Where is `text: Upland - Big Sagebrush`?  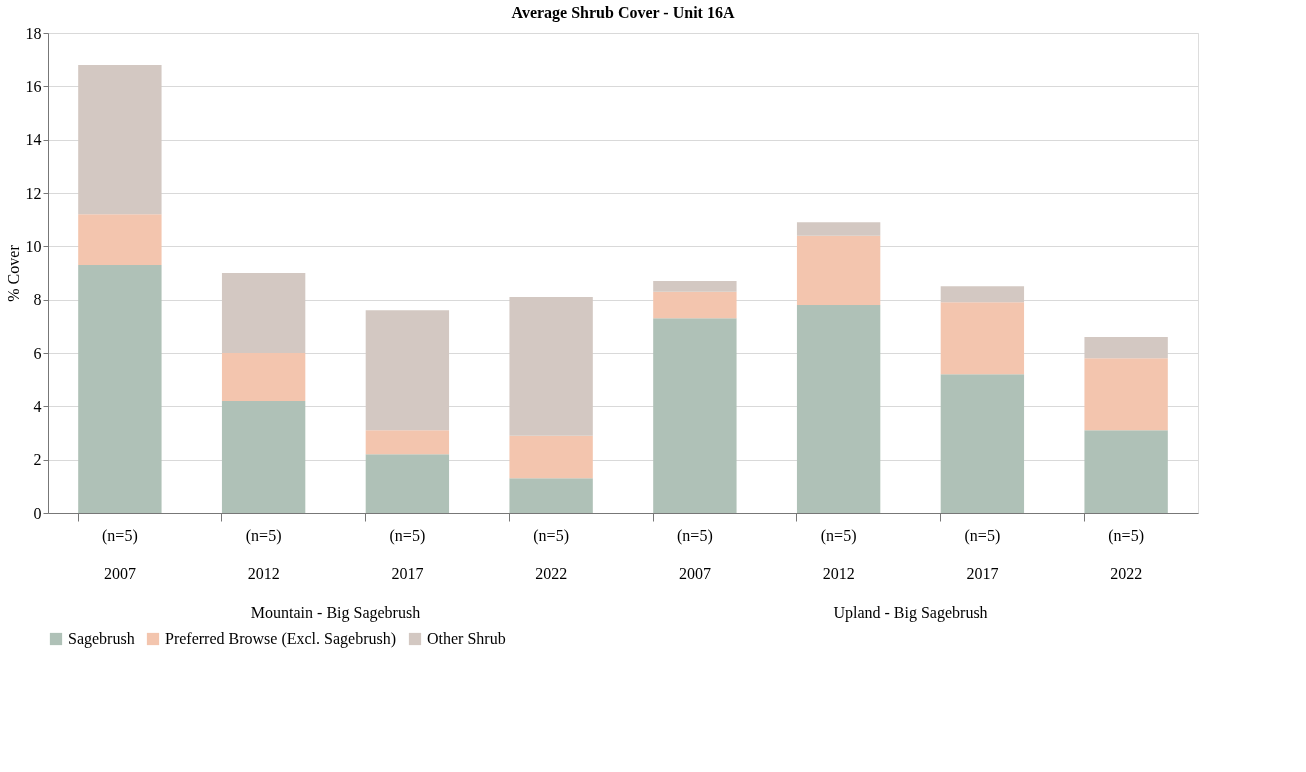 text: Upland - Big Sagebrush is located at coordinates (910, 613).